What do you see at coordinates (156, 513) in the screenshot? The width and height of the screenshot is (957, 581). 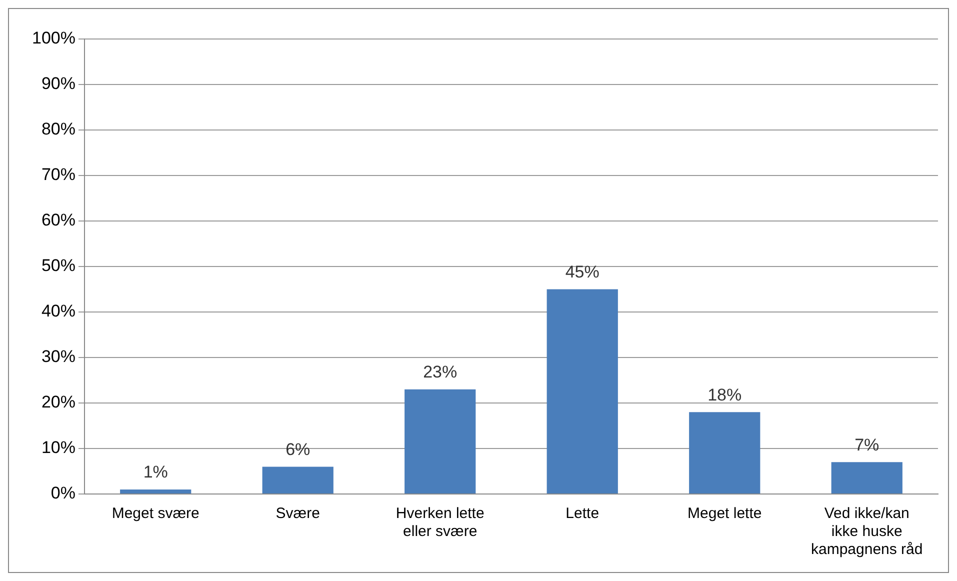 I see `x-tick-label: Meget svære` at bounding box center [156, 513].